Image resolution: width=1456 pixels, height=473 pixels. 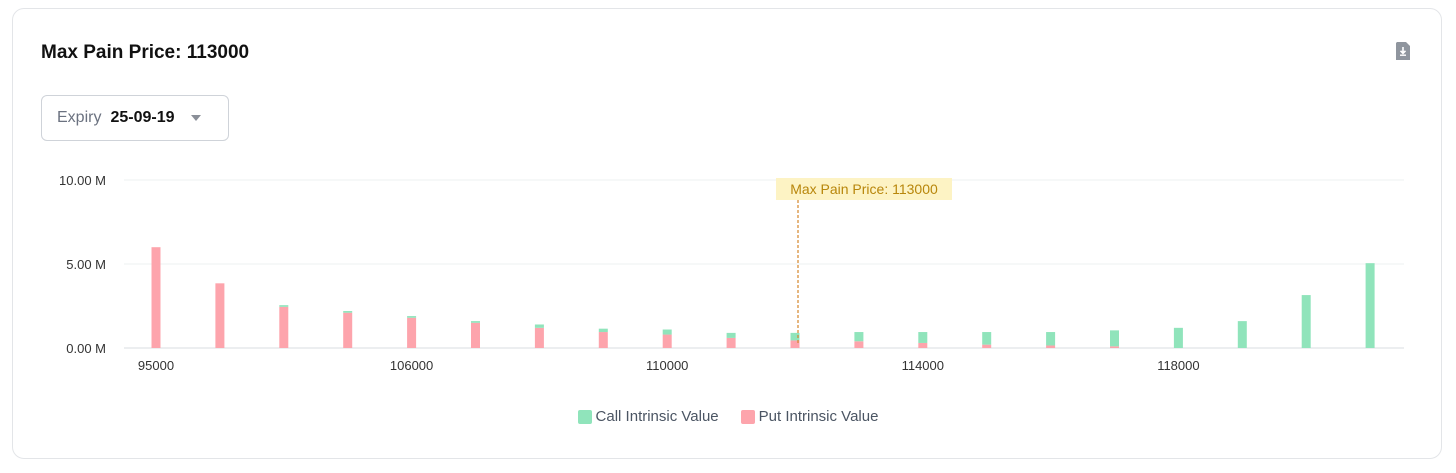 What do you see at coordinates (86, 348) in the screenshot?
I see `y-tick-label: 0.00 M` at bounding box center [86, 348].